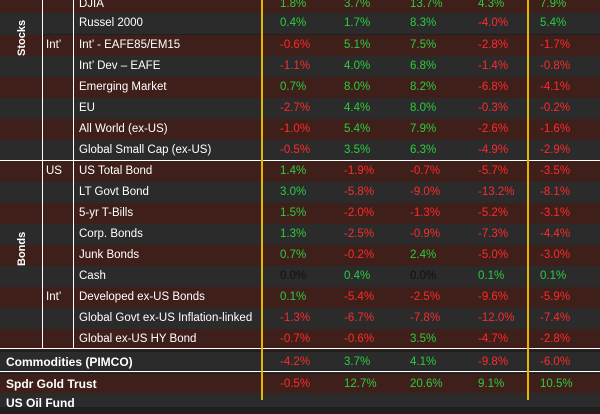  I want to click on row-label: US Total Bond, so click(116, 171).